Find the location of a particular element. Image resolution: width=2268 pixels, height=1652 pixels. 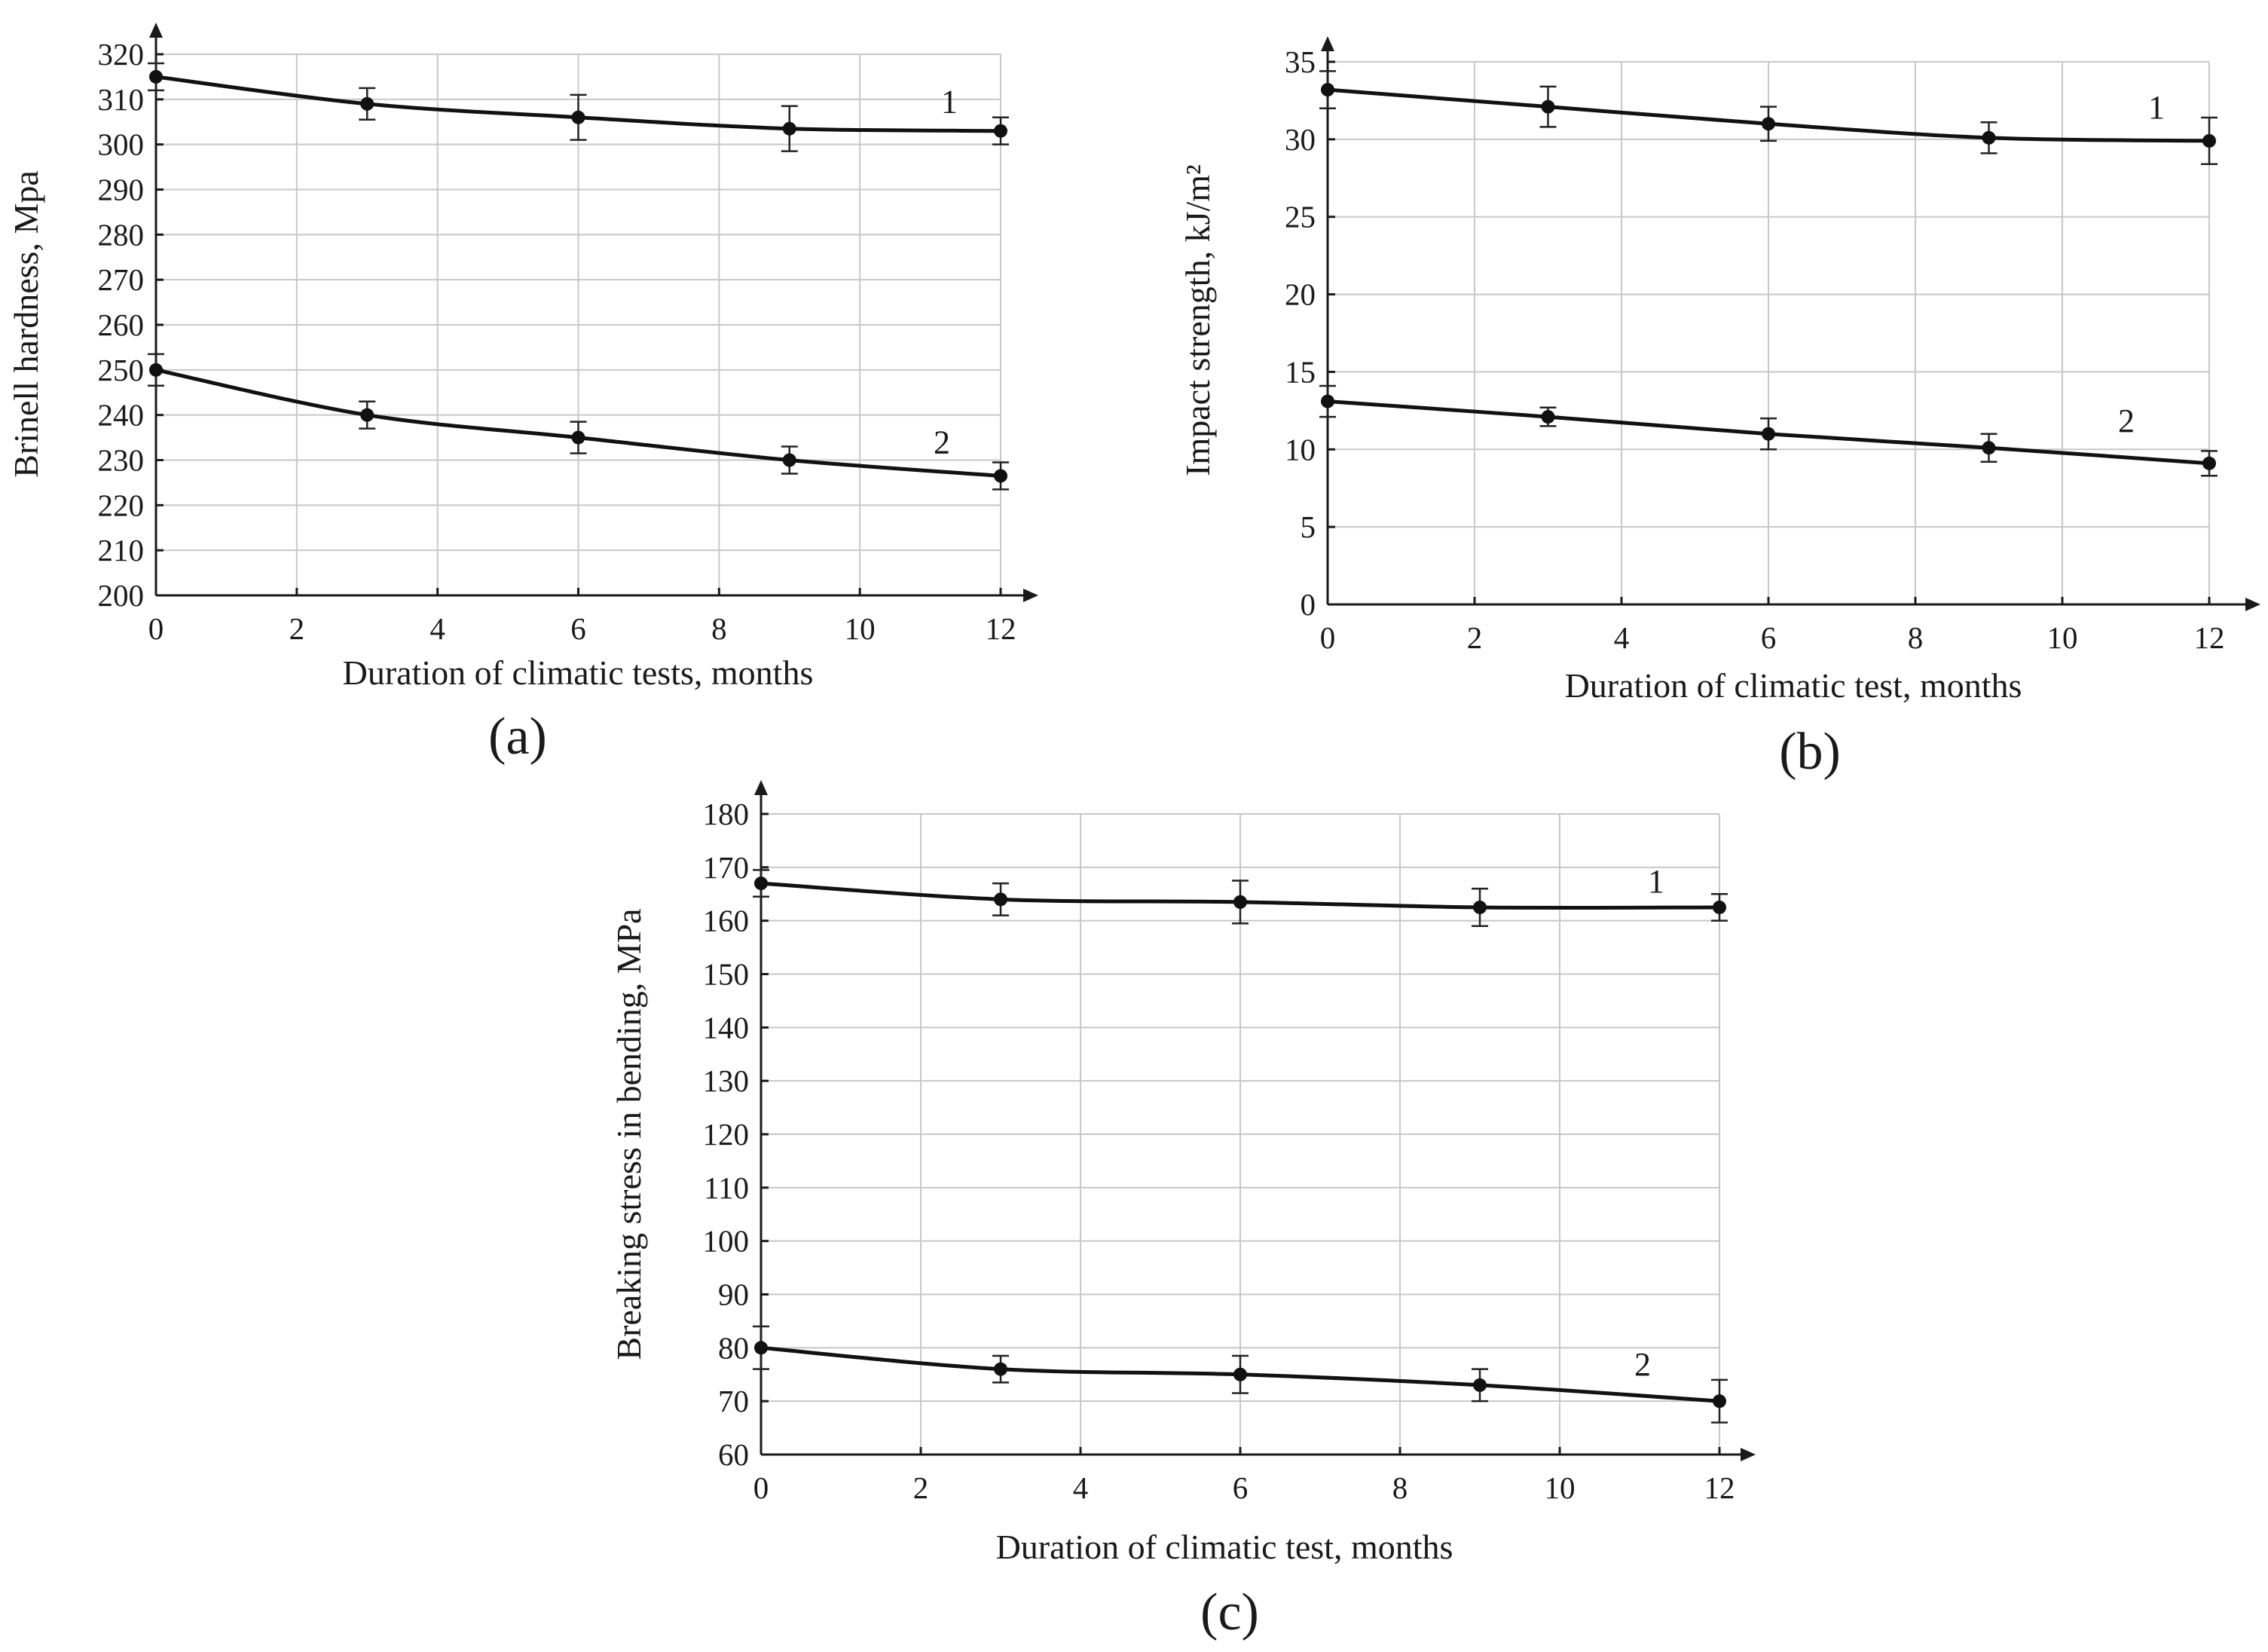

panel-label: (a) is located at coordinates (517, 737).